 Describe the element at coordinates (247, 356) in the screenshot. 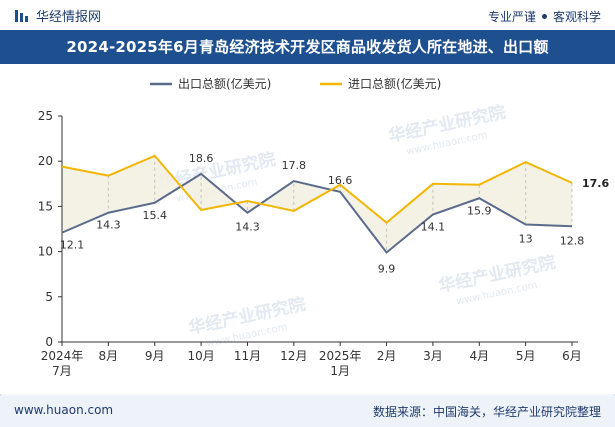

I see `x-tick-label: 11月` at that location.